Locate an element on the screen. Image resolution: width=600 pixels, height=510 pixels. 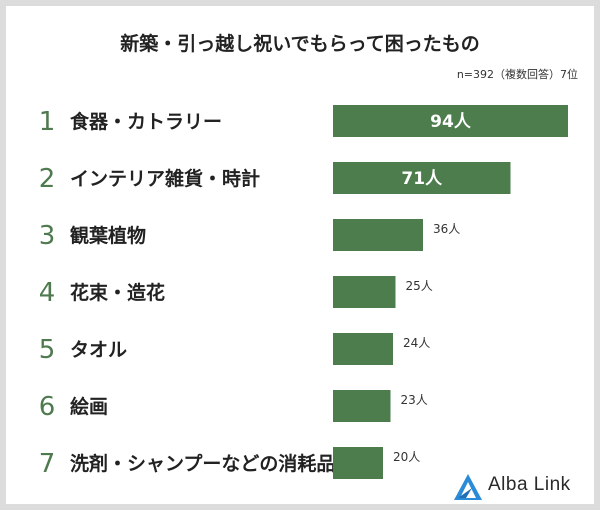
alba-link-logo-icon is located at coordinates (468, 487).